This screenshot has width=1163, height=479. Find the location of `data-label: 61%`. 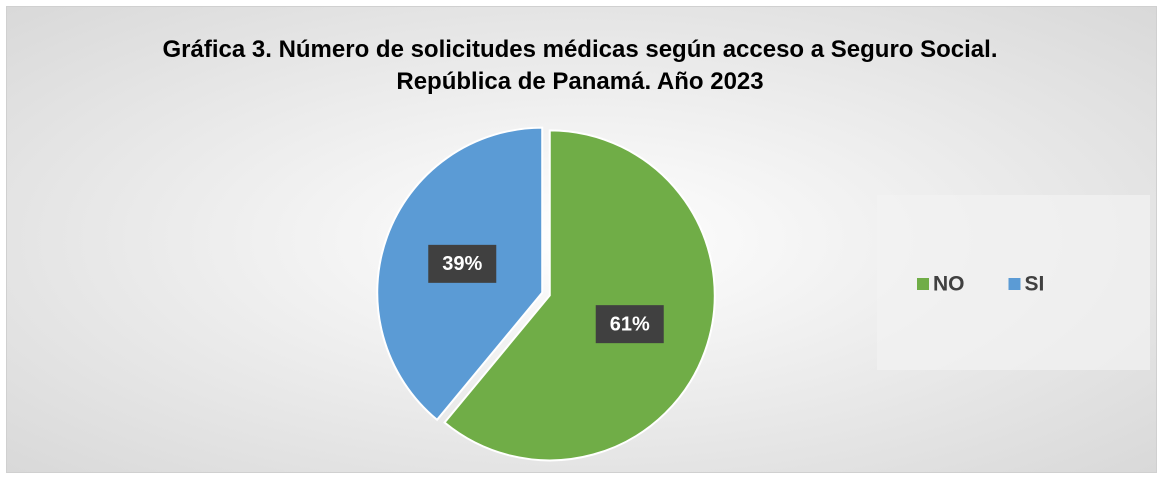

data-label: 61% is located at coordinates (630, 324).